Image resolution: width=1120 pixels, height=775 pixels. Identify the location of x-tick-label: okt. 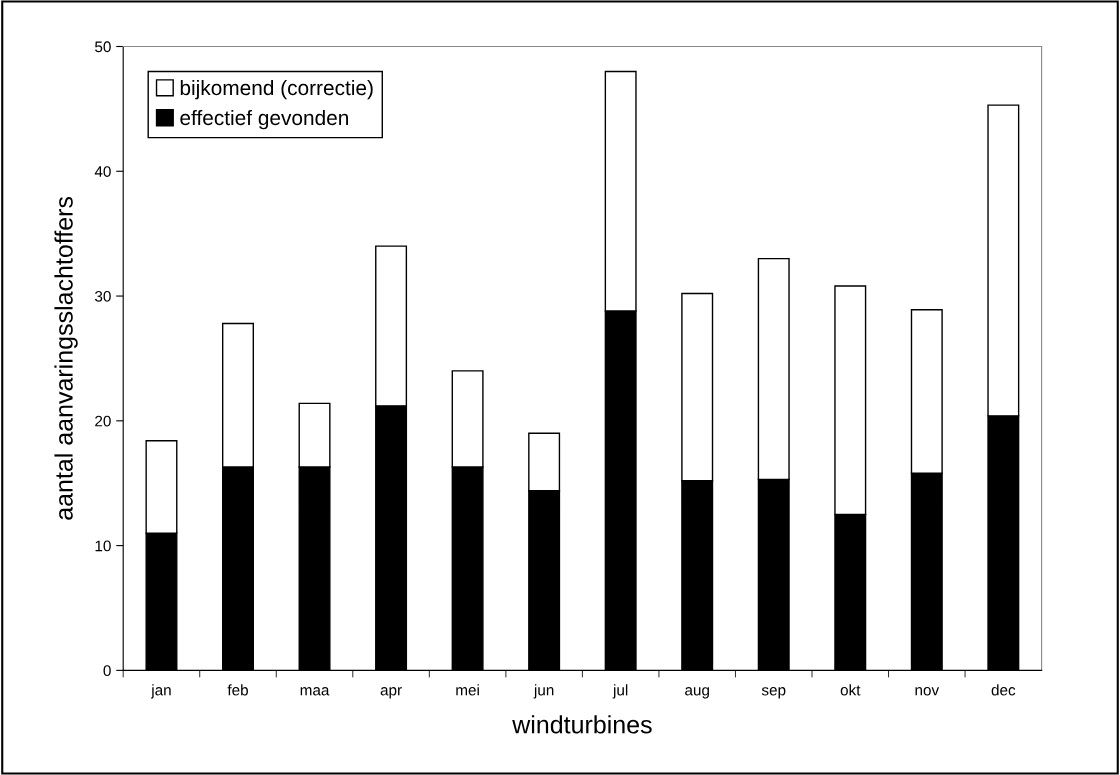
(850, 690).